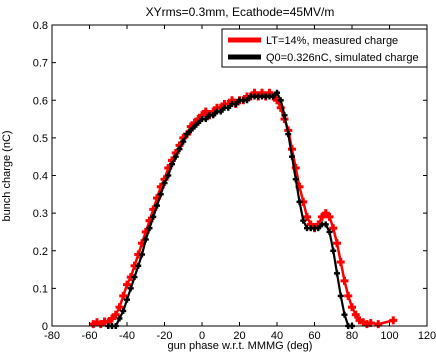  Describe the element at coordinates (40, 64) in the screenshot. I see `y-tick-label: 0.7` at that location.